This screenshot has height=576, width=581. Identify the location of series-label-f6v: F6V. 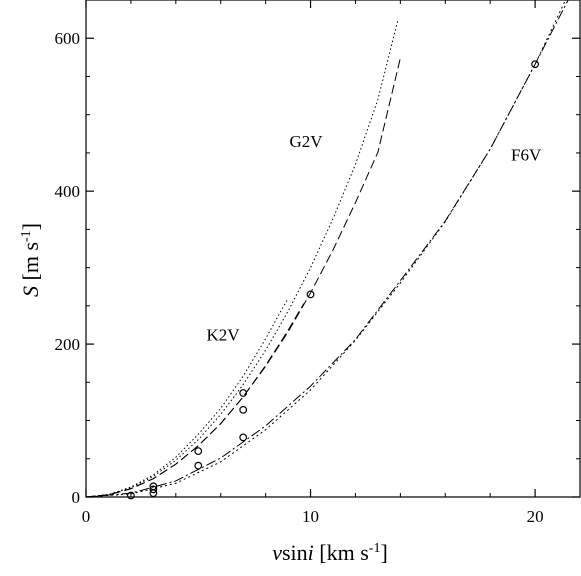
(526, 155).